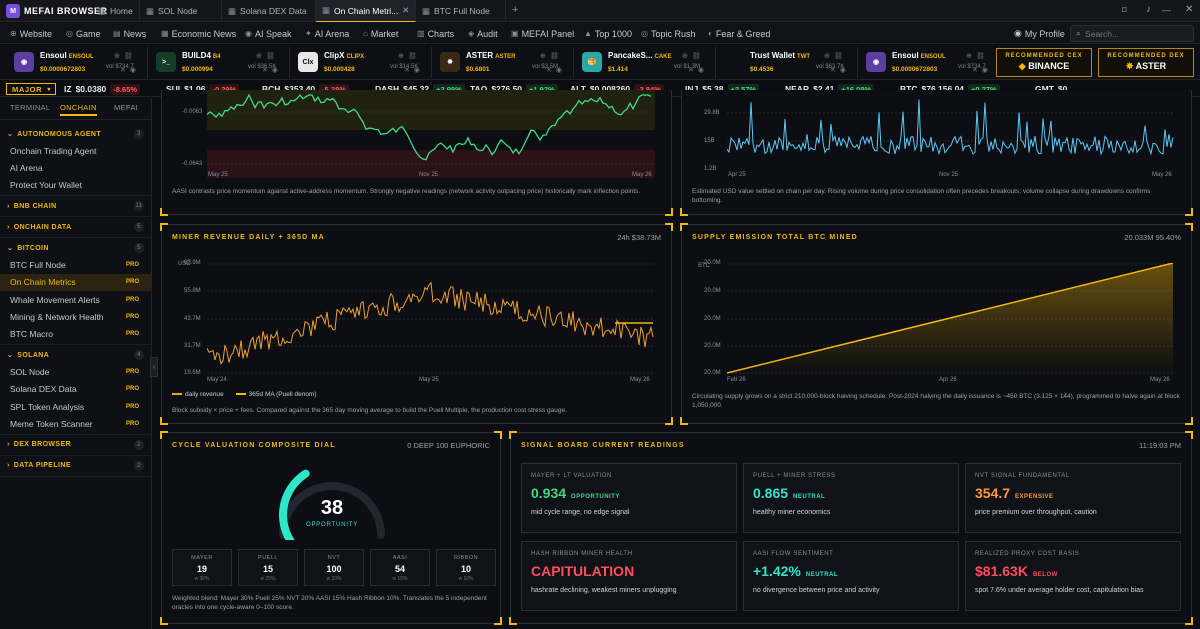 Image resolution: width=1200 pixels, height=629 pixels. What do you see at coordinates (192, 319) in the screenshot?
I see `miner-ytick: 43.7M` at bounding box center [192, 319].